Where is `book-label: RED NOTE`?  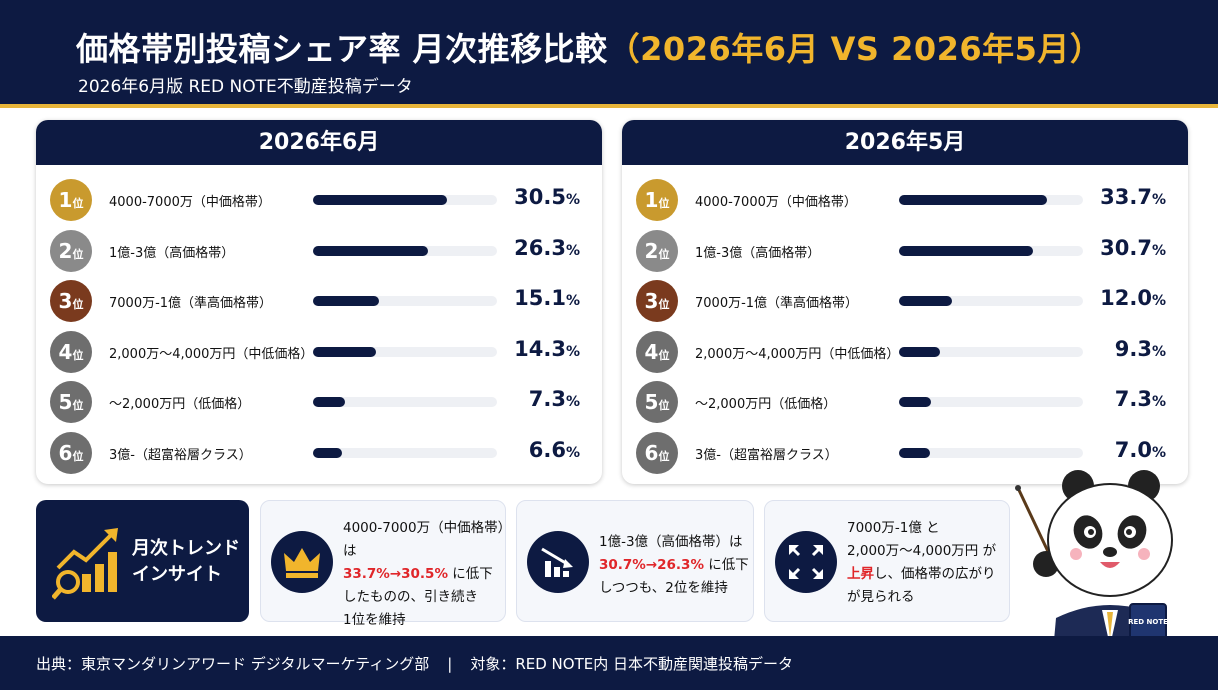
book-label: RED NOTE is located at coordinates (1148, 622).